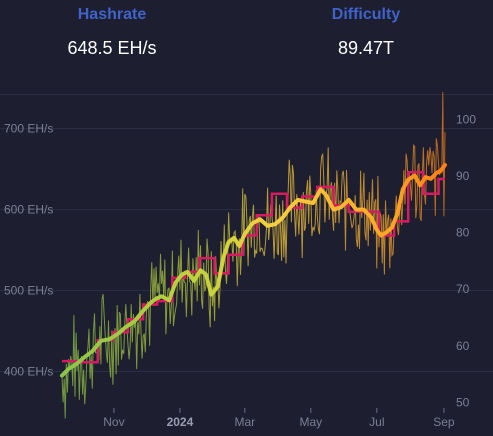 The height and width of the screenshot is (436, 493). What do you see at coordinates (376, 422) in the screenshot?
I see `x-tick-label: Jul` at bounding box center [376, 422].